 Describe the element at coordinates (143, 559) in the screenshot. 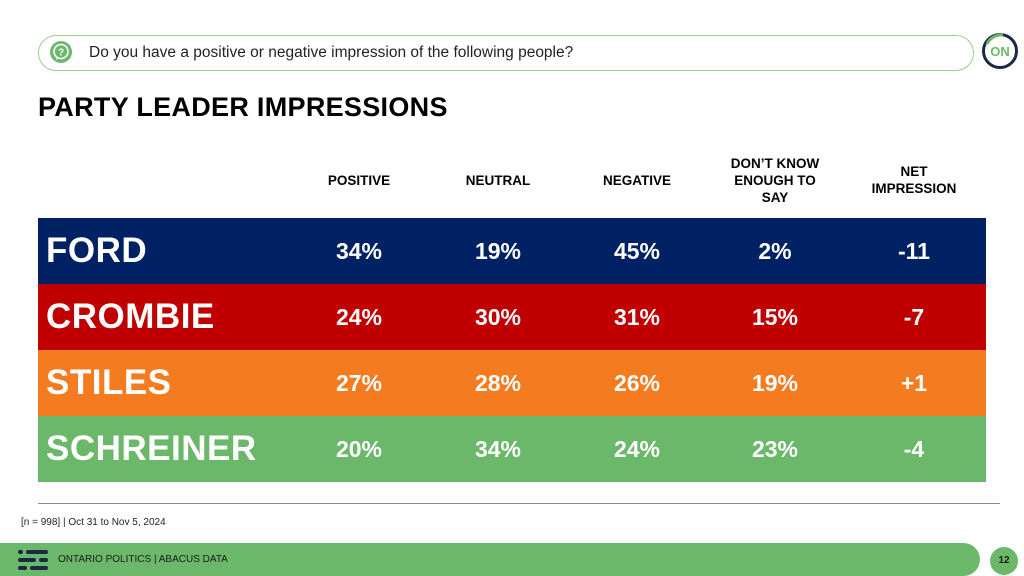

I see `footer-text: ONTARIO POLITICS | ABACUS DATA` at that location.